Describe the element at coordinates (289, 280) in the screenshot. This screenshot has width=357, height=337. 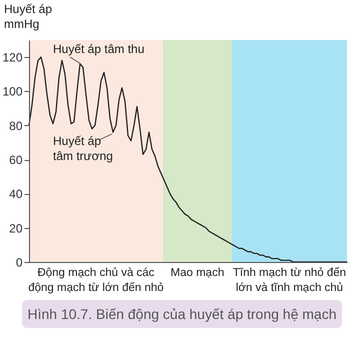
I see `text: Tĩnh mạch từ nhỏ đến lớn và tĩnh mạch chủ` at that location.